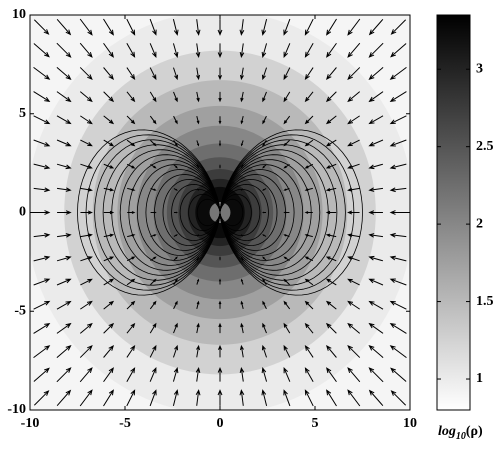 The height and width of the screenshot is (451, 498). Describe the element at coordinates (447, 431) in the screenshot. I see `colorbar-label-base: log` at that location.